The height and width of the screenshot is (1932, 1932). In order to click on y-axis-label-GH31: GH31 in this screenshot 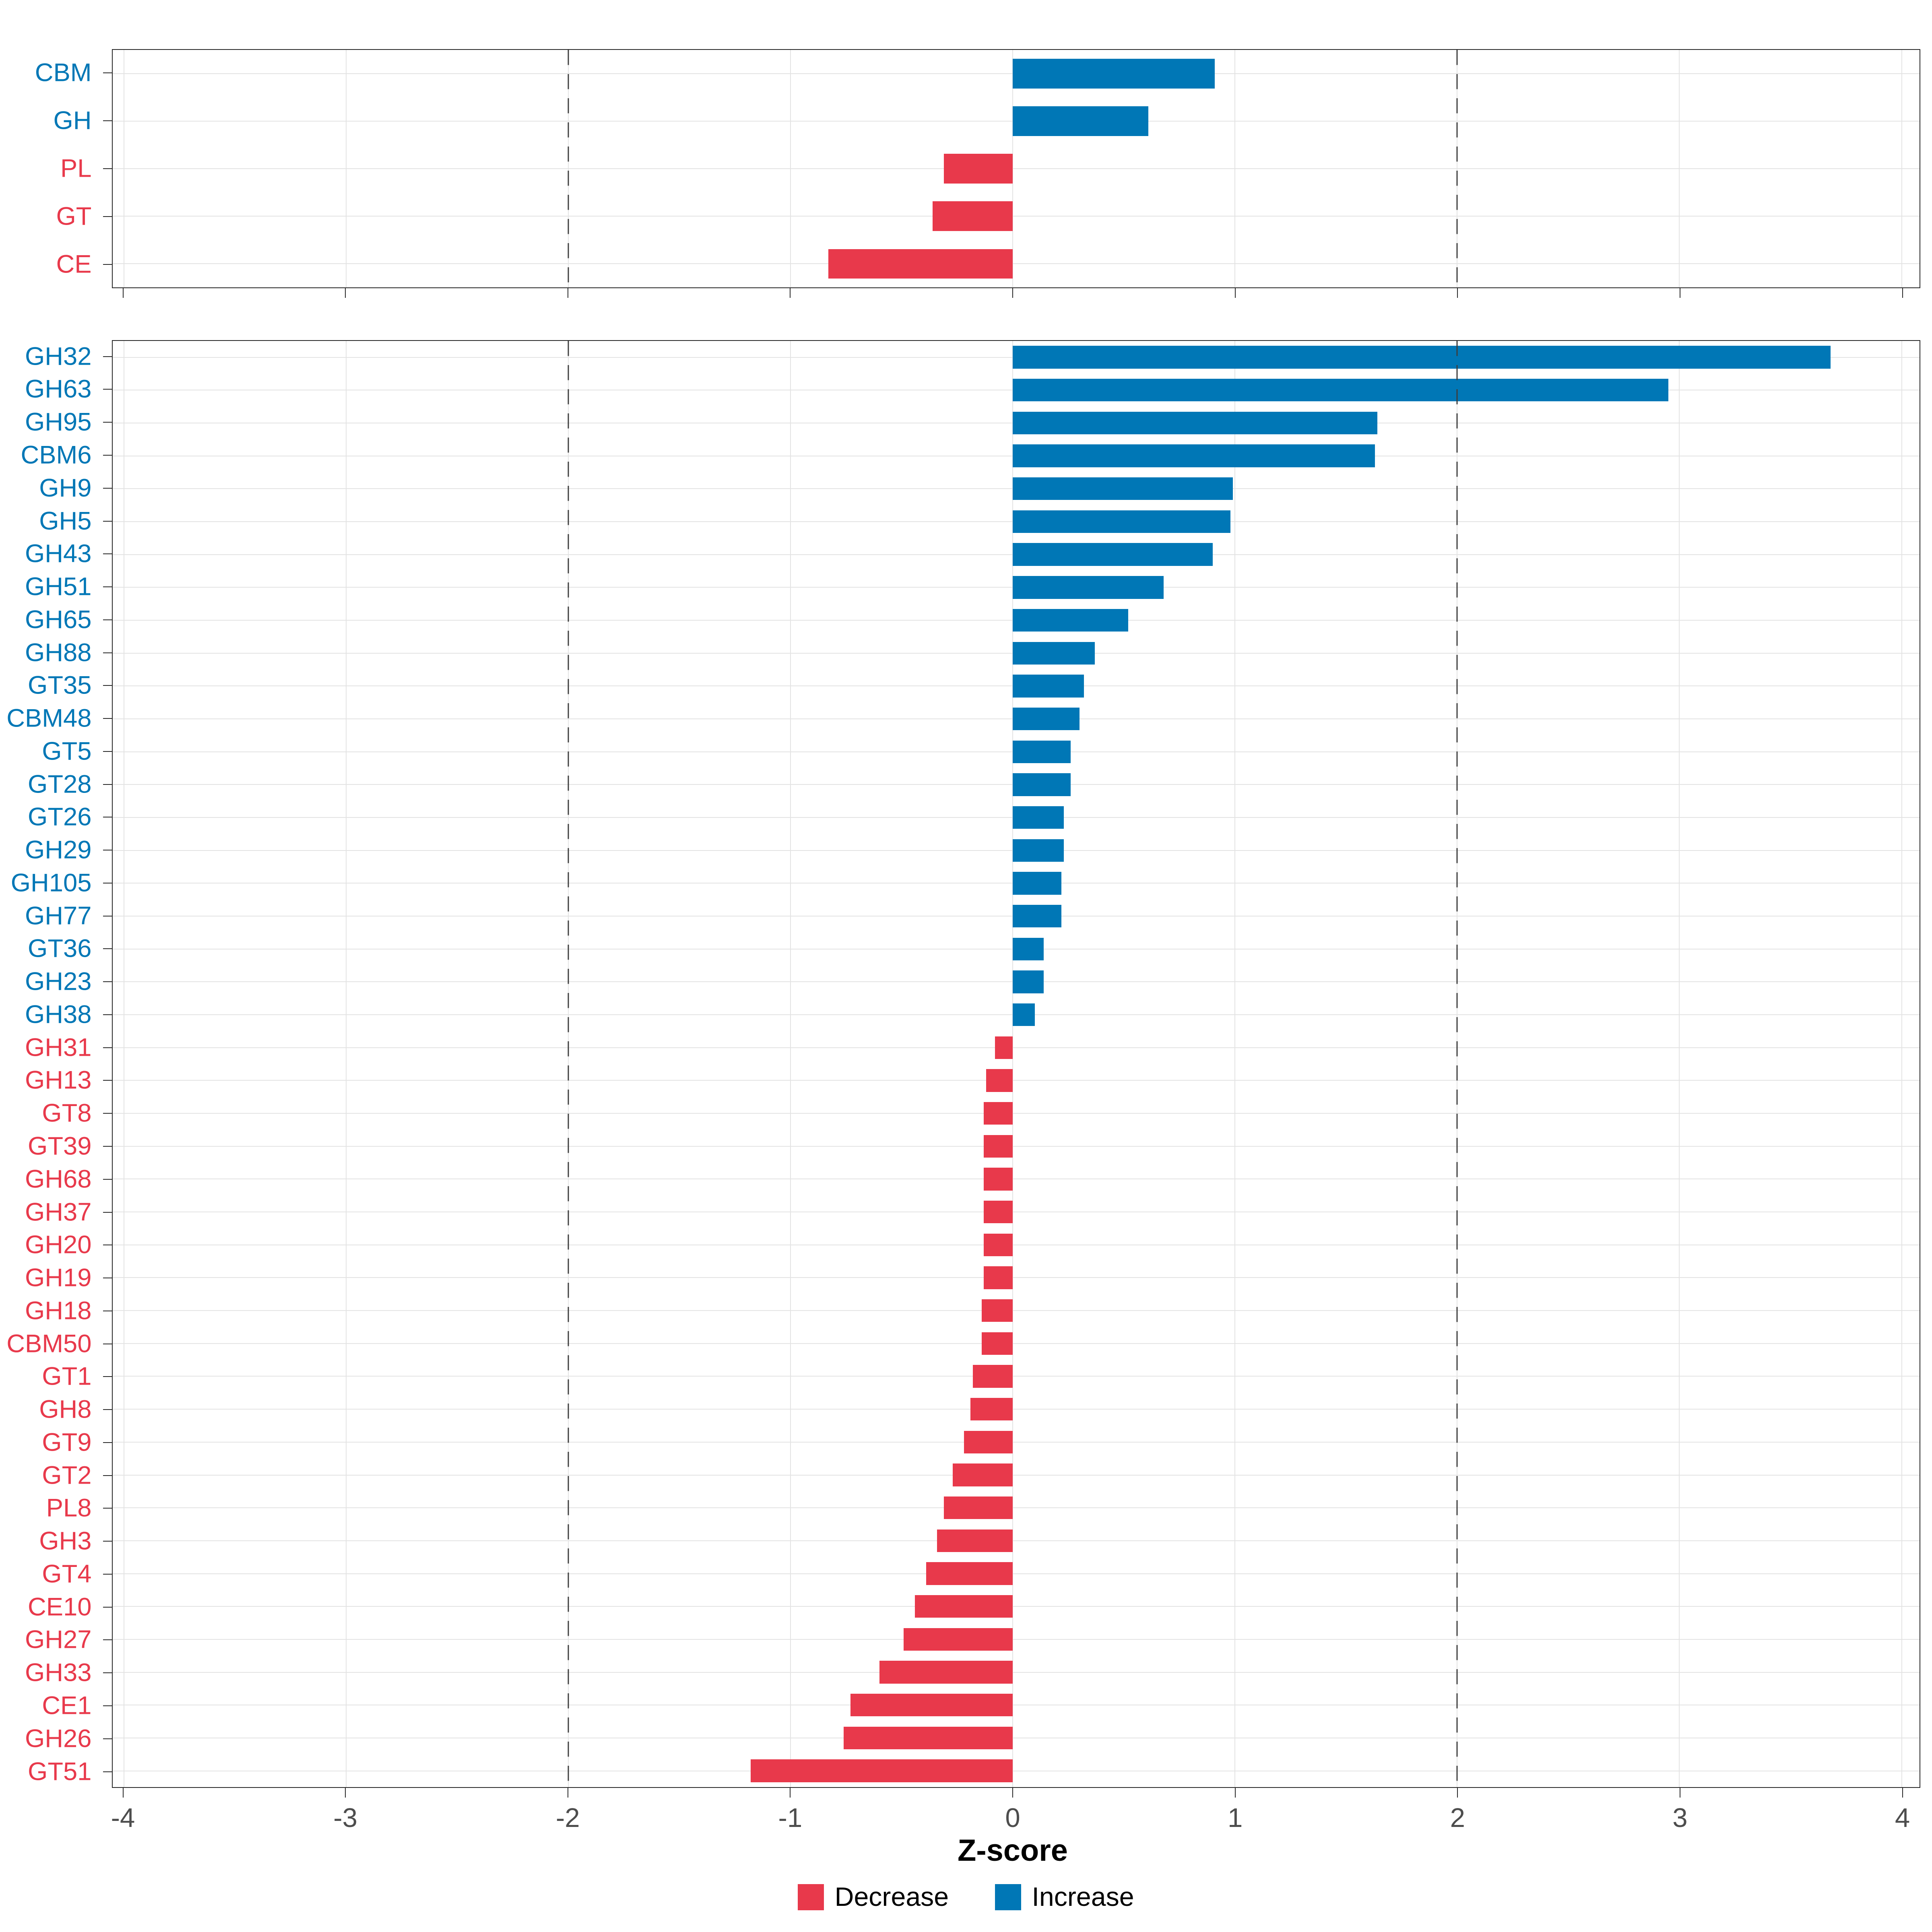, I will do `click(58, 1047)`.